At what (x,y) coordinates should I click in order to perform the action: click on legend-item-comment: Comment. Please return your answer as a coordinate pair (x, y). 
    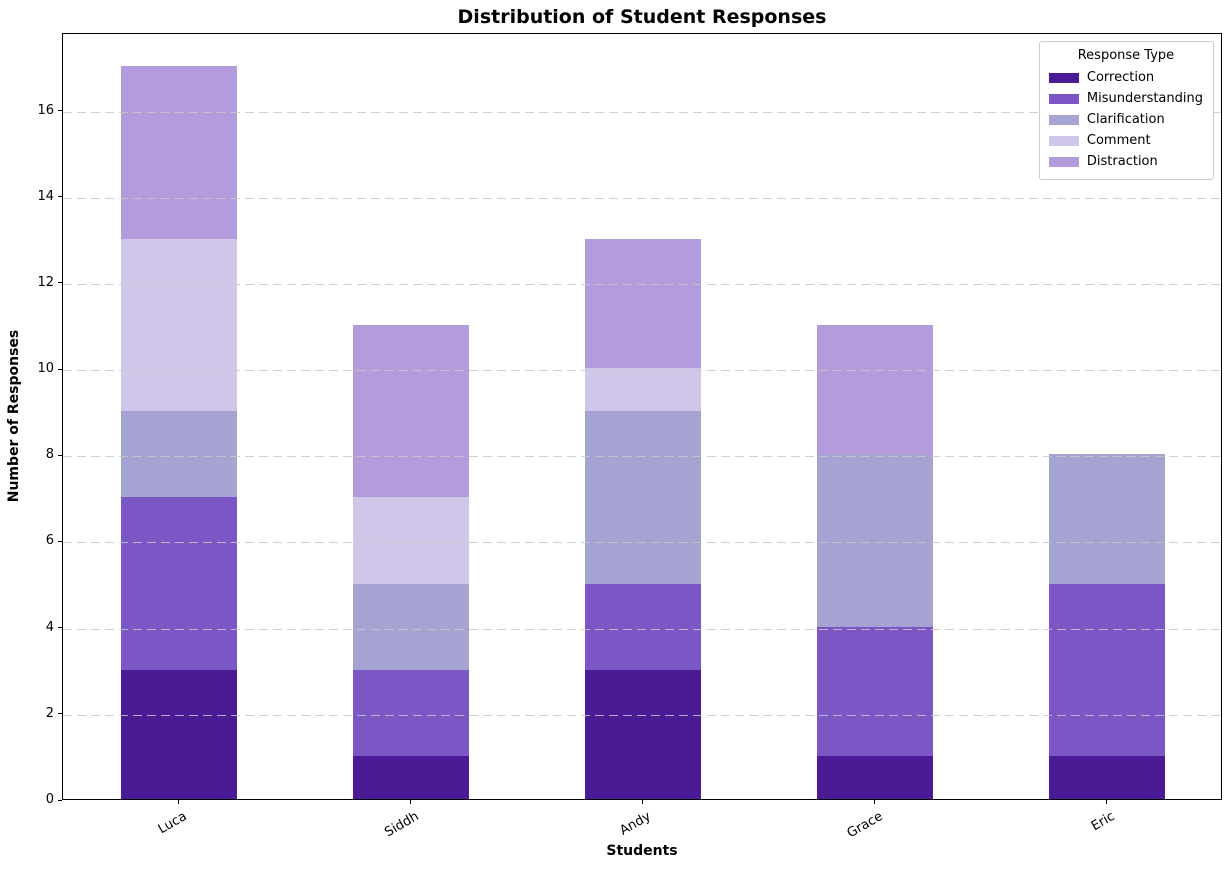
    Looking at the image, I should click on (1125, 140).